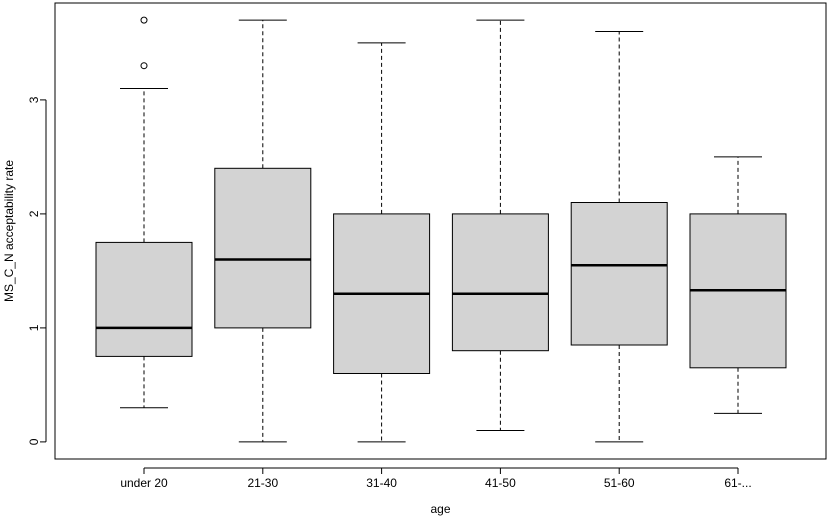 This screenshot has width=829, height=517. I want to click on y-tick-label: 0, so click(34, 441).